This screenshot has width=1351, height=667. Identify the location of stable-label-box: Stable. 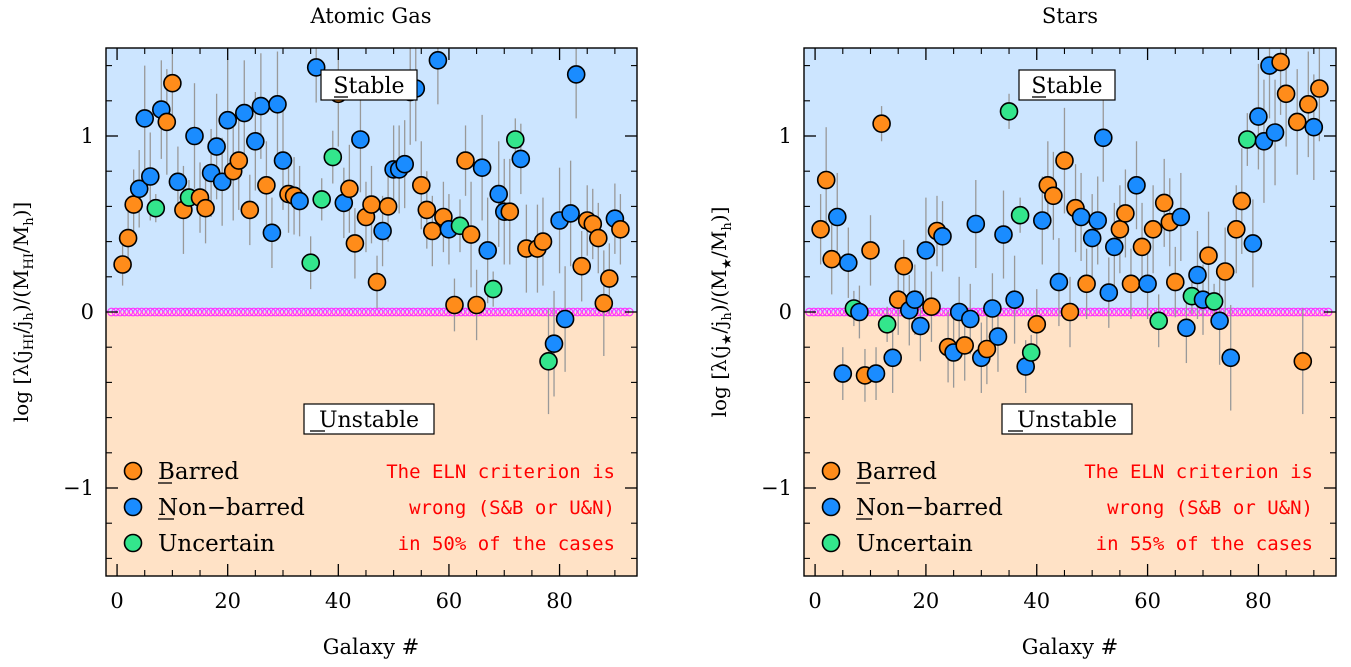
(1067, 85).